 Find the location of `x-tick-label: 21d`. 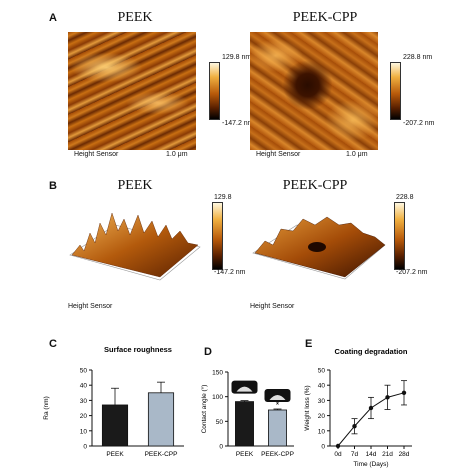

x-tick-label: 21d is located at coordinates (387, 454).